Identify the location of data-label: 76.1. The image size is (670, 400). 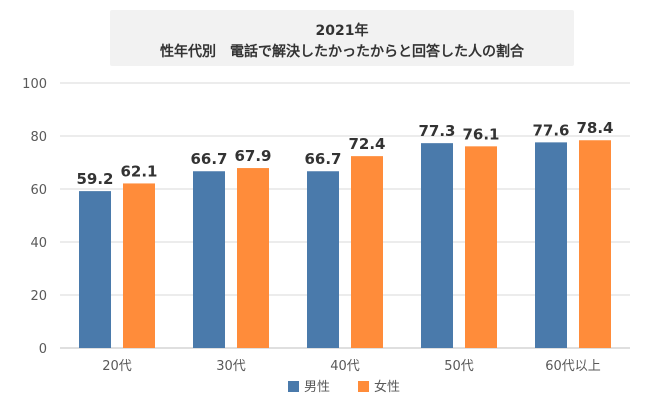
(480, 134).